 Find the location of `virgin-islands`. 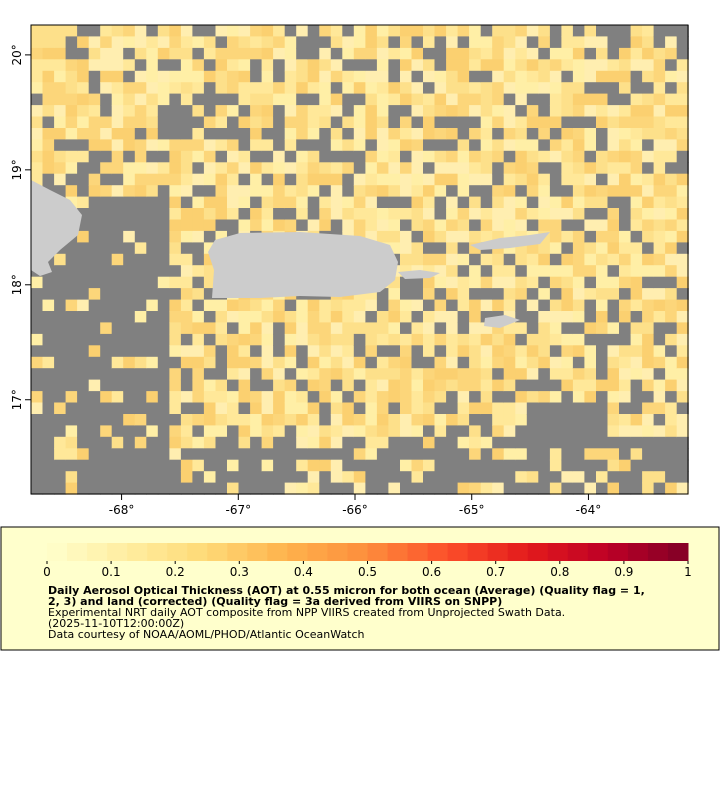

virgin-islands is located at coordinates (510, 241).